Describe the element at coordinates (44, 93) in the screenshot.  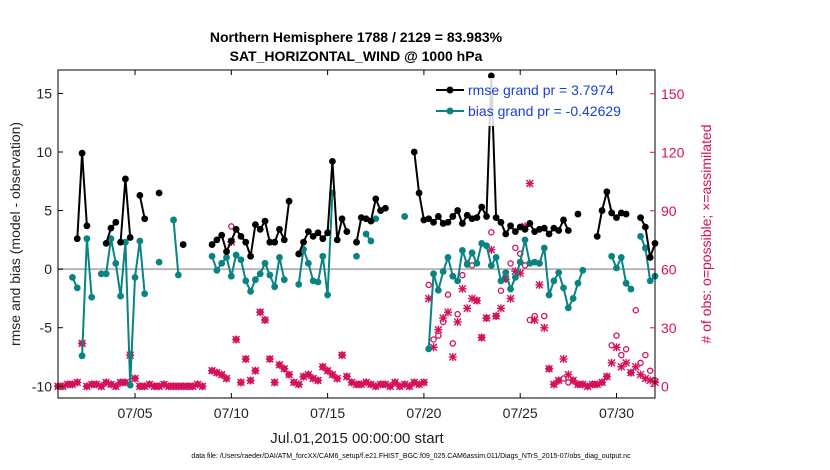
I see `y-tick-label-left: 15` at that location.